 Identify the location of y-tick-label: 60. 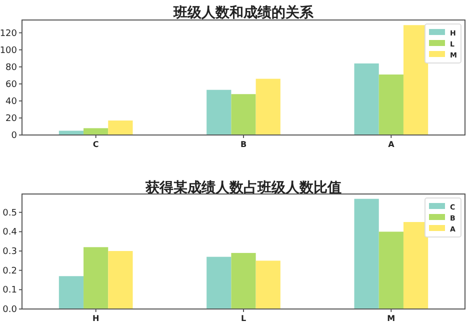
(12, 85).